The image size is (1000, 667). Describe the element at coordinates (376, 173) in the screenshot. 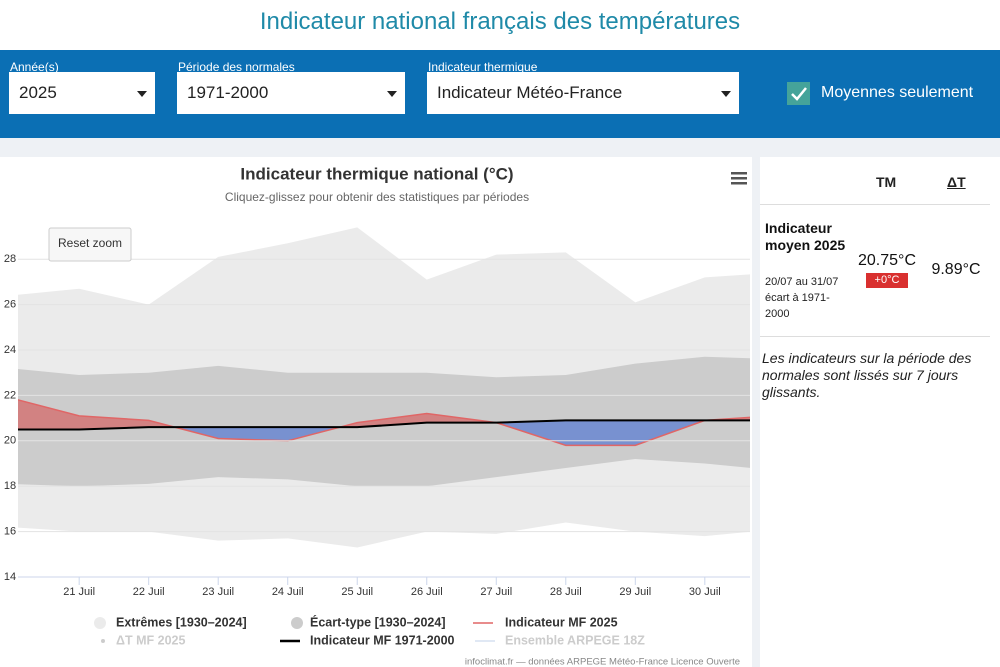

I see `chart-title: Indicateur thermique national (°C)` at that location.